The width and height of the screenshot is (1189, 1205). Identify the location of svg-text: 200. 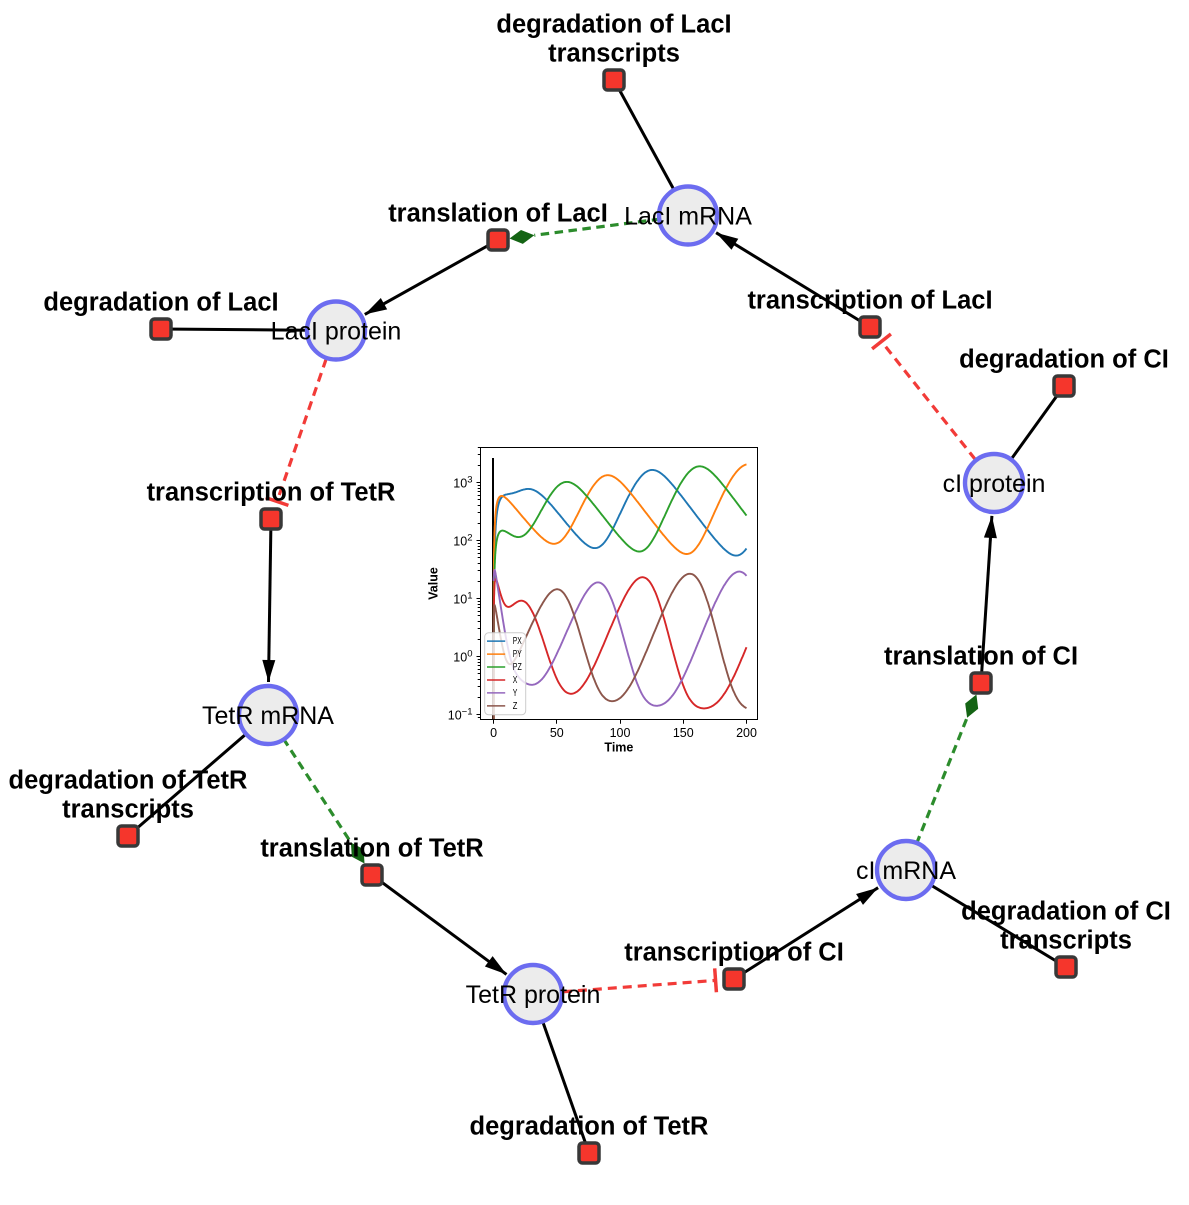
(746, 733).